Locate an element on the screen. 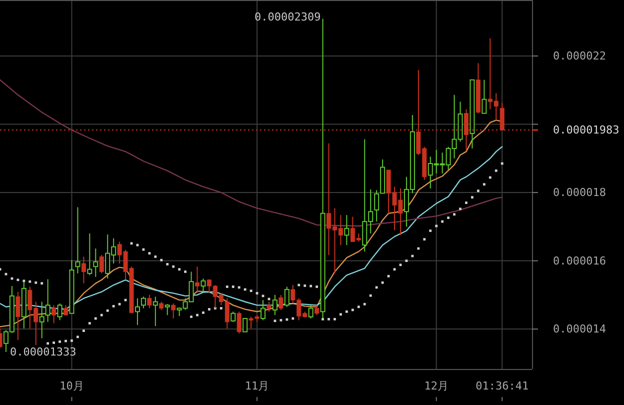  x-tick-label: 11月 is located at coordinates (257, 386).